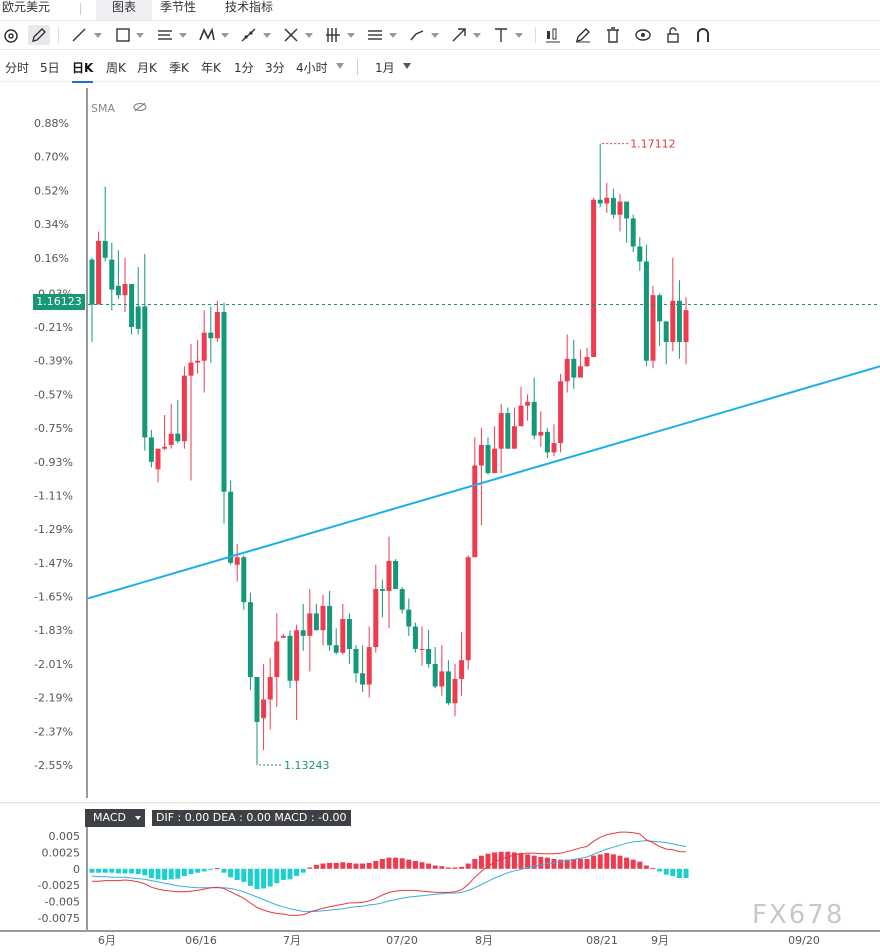  I want to click on lines-icon, so click(375, 35).